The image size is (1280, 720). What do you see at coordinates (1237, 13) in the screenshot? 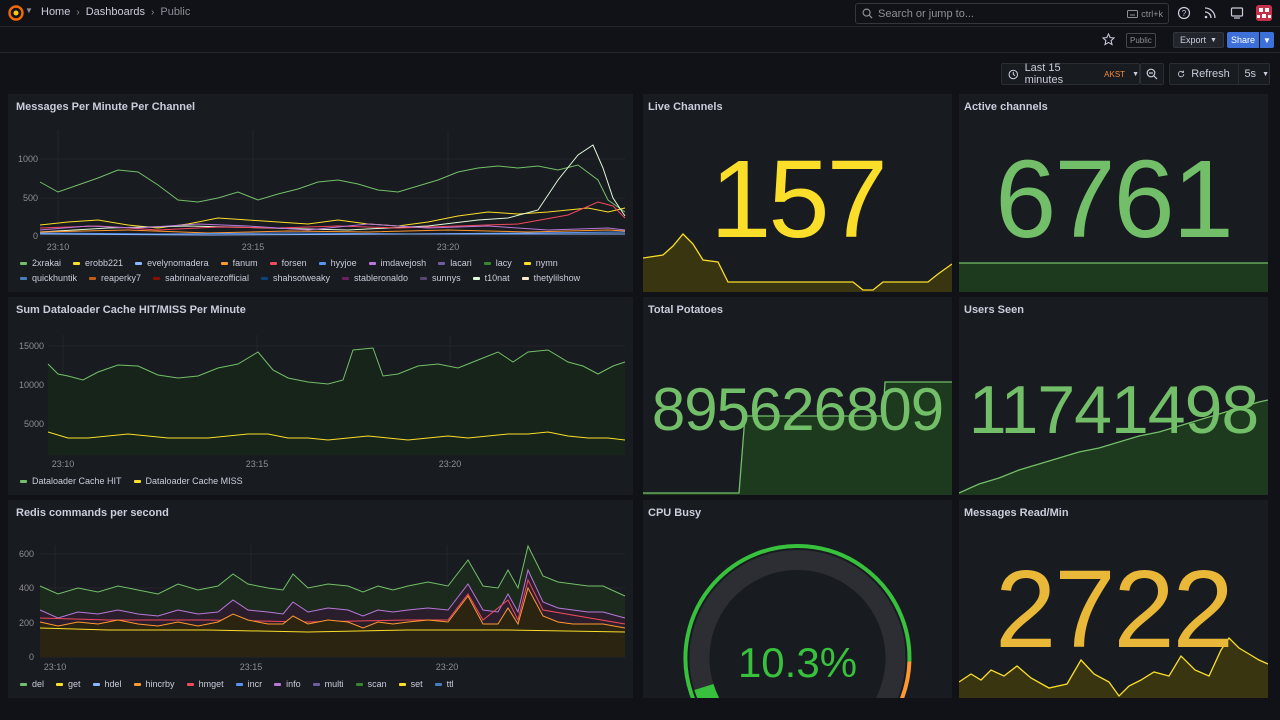
I see `kiosk-mode-icon` at bounding box center [1237, 13].